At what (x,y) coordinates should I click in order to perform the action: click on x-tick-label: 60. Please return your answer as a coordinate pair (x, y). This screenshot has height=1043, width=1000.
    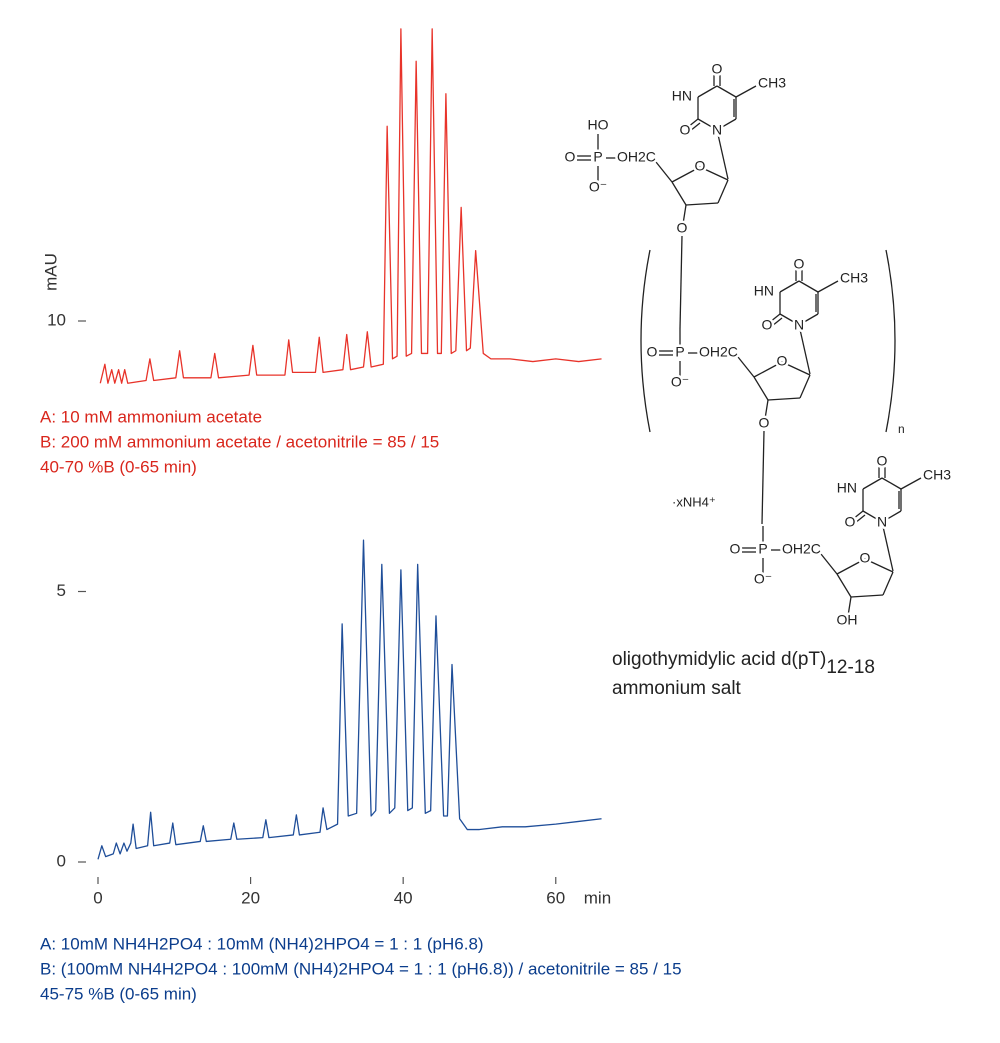
    Looking at the image, I should click on (555, 897).